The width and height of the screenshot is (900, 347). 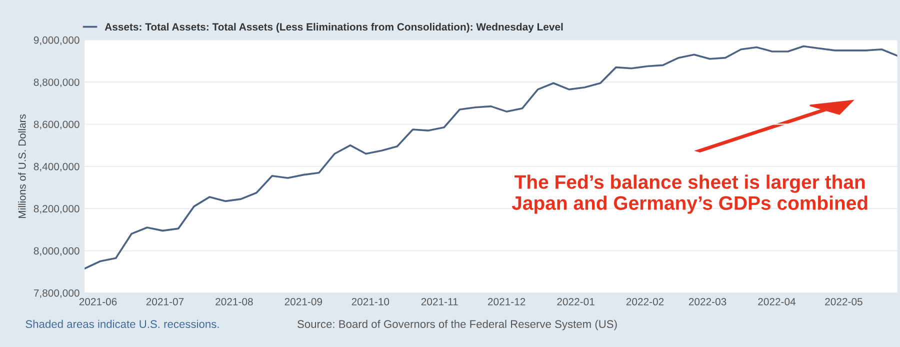 I want to click on y-tick-label: 8,400,000, so click(x=57, y=167).